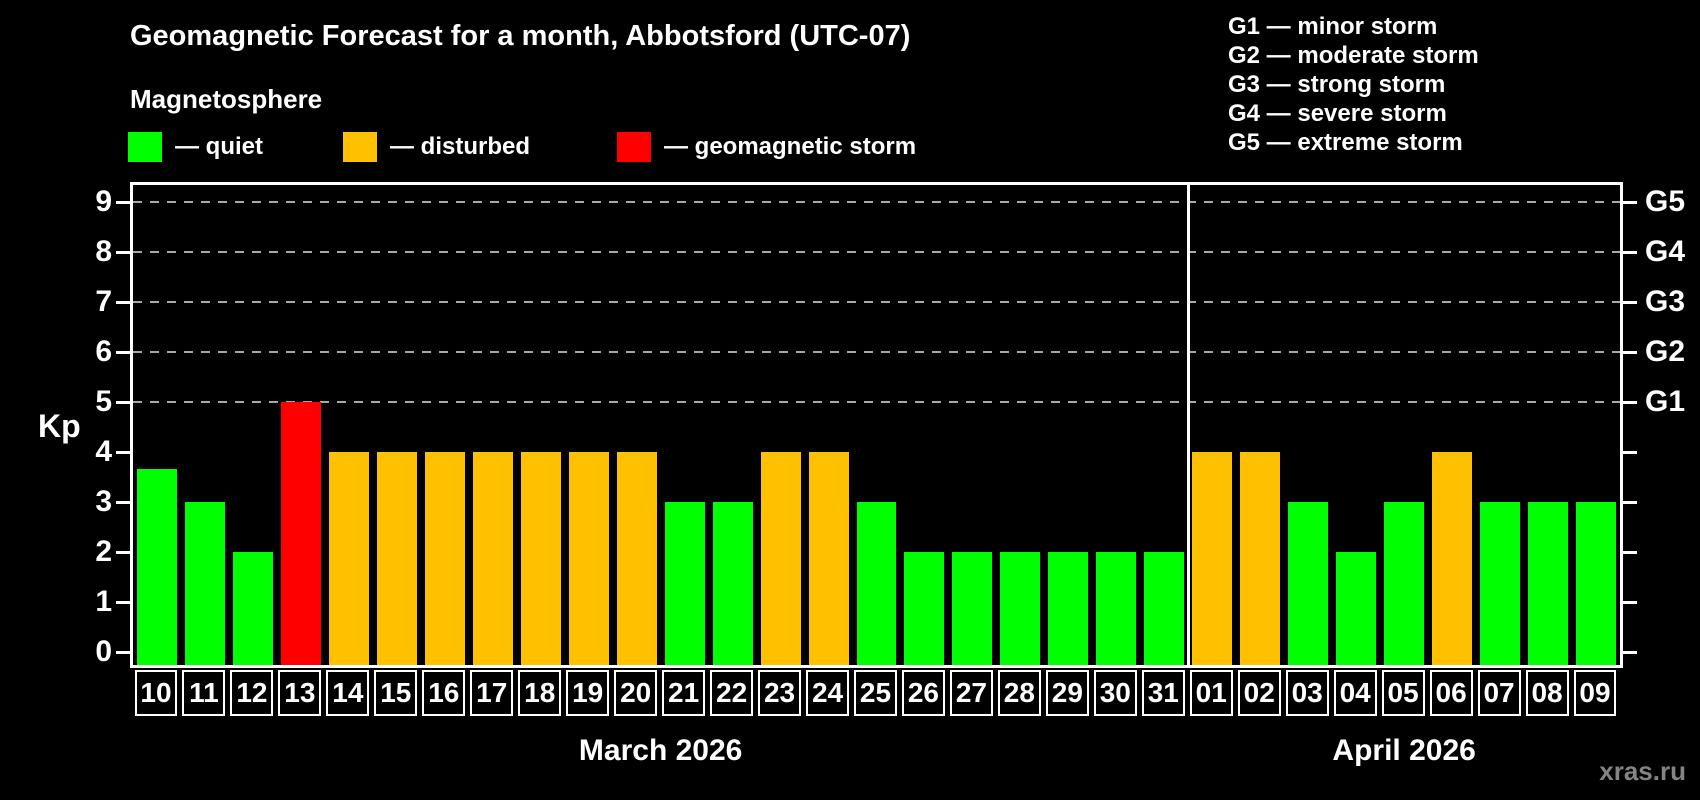  What do you see at coordinates (103, 401) in the screenshot?
I see `y-tick-label-5: 5` at bounding box center [103, 401].